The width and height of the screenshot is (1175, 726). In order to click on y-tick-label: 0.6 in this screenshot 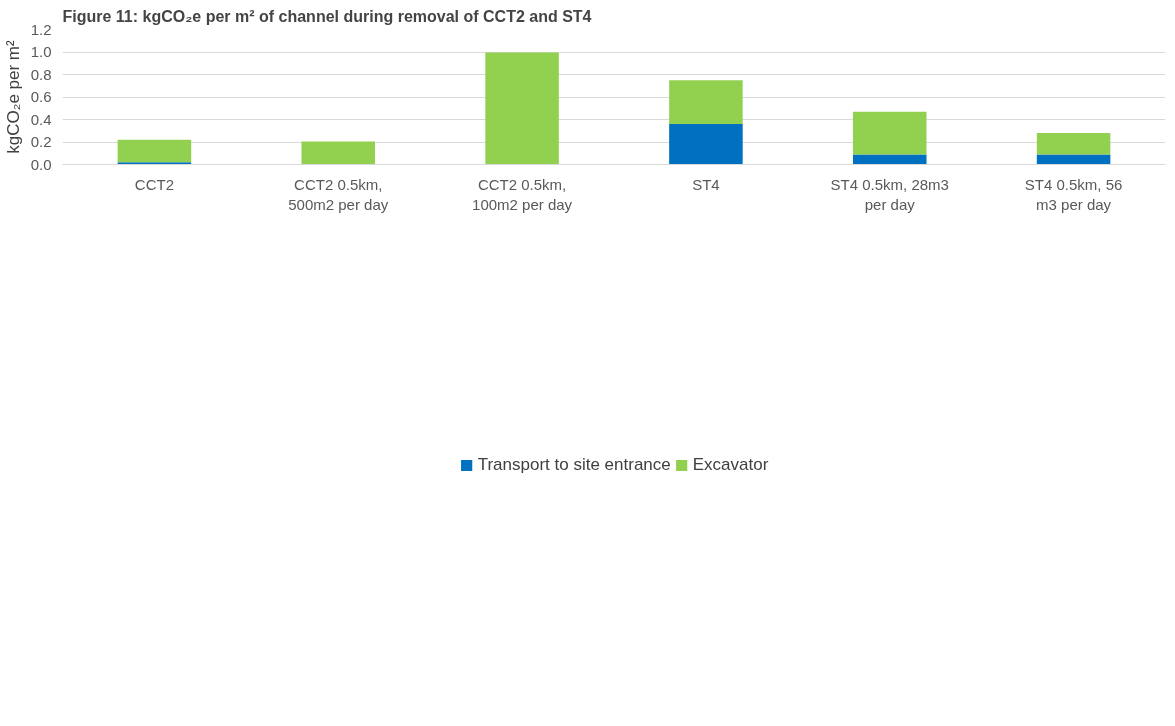, I will do `click(41, 96)`.